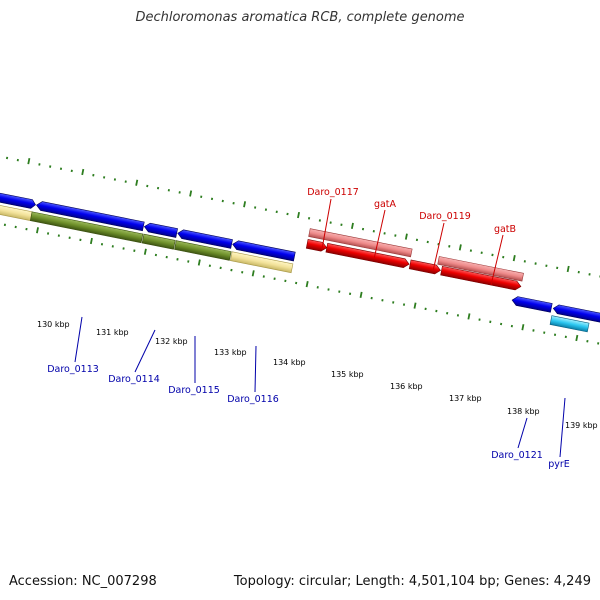 The image size is (600, 600). What do you see at coordinates (160, 230) in the screenshot?
I see `gene-daro-0114-arrow` at bounding box center [160, 230].